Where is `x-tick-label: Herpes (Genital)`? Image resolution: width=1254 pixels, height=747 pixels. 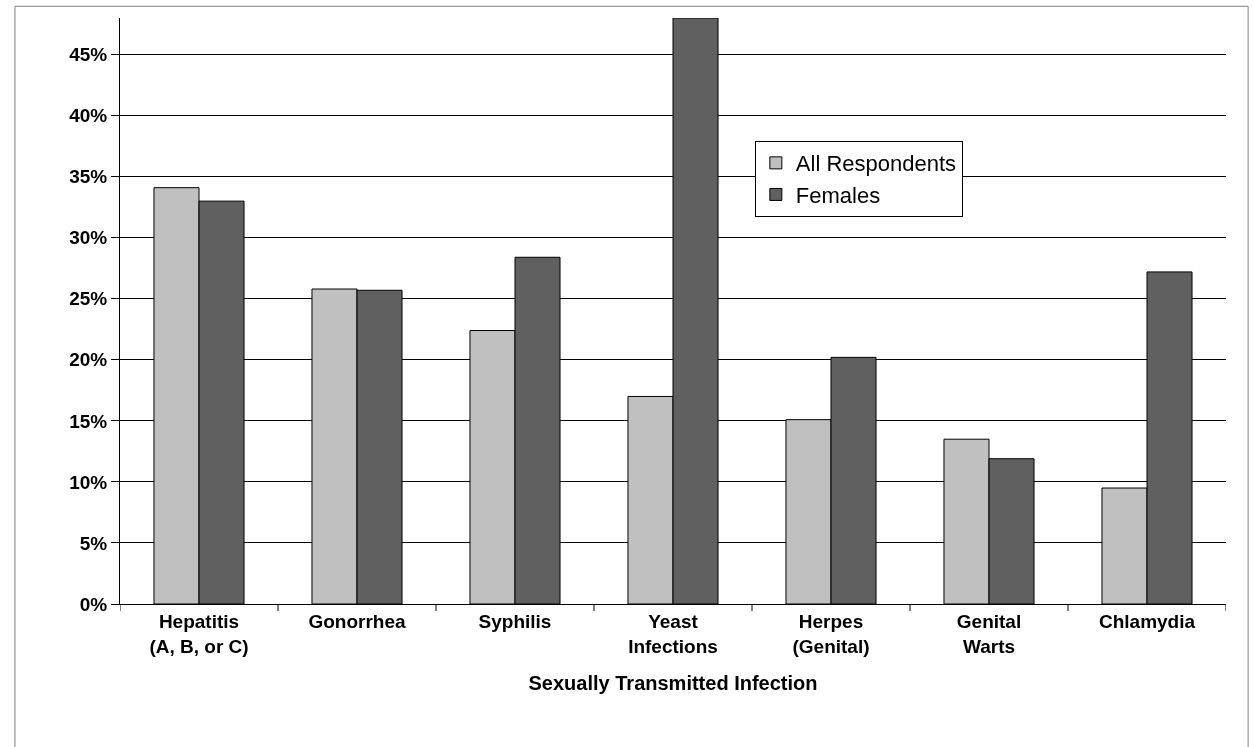
x-tick-label: Herpes (Genital) is located at coordinates (831, 633).